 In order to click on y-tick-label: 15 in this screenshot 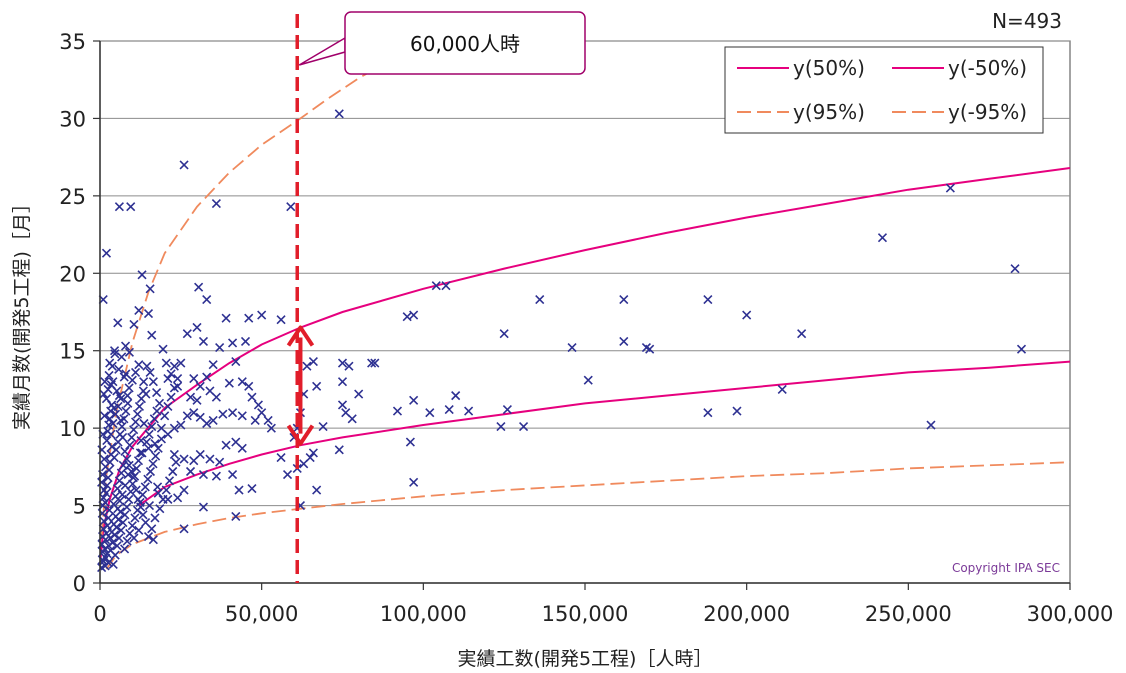, I will do `click(72, 352)`.